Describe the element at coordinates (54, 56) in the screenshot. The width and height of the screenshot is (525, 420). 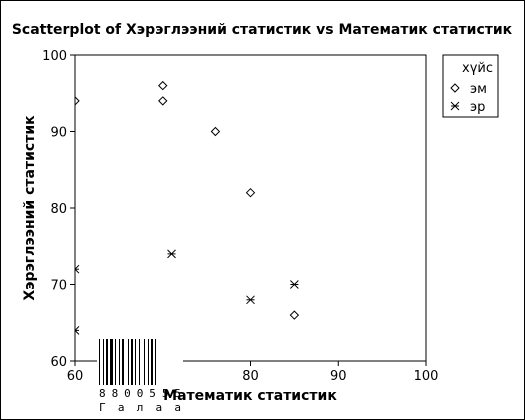
I see `y-tick-label: 100` at that location.